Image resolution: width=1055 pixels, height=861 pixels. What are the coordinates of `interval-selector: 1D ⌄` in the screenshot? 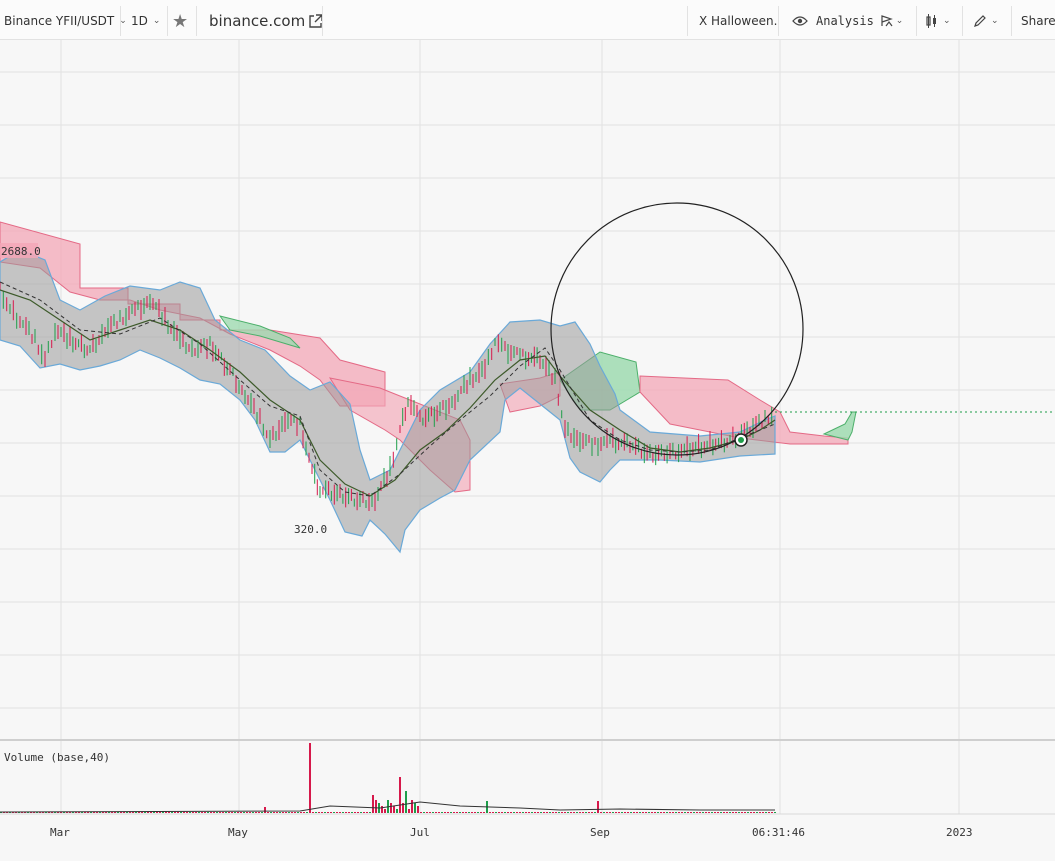 It's located at (145, 21).